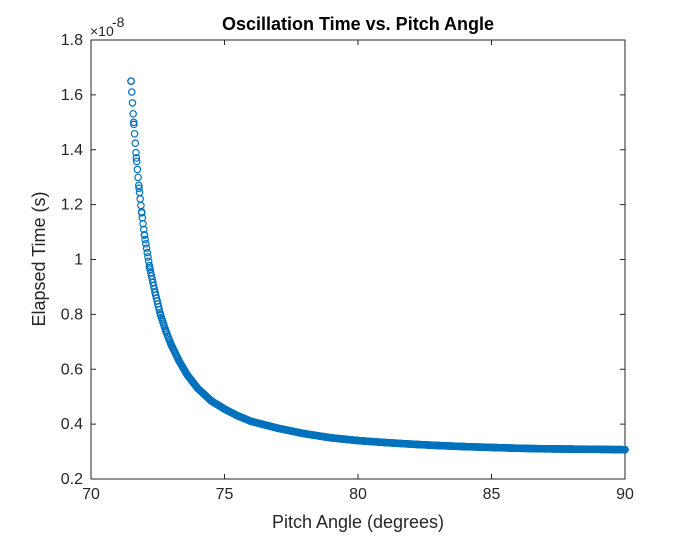  What do you see at coordinates (118, 22) in the screenshot?
I see `y-exponent-power: -8` at bounding box center [118, 22].